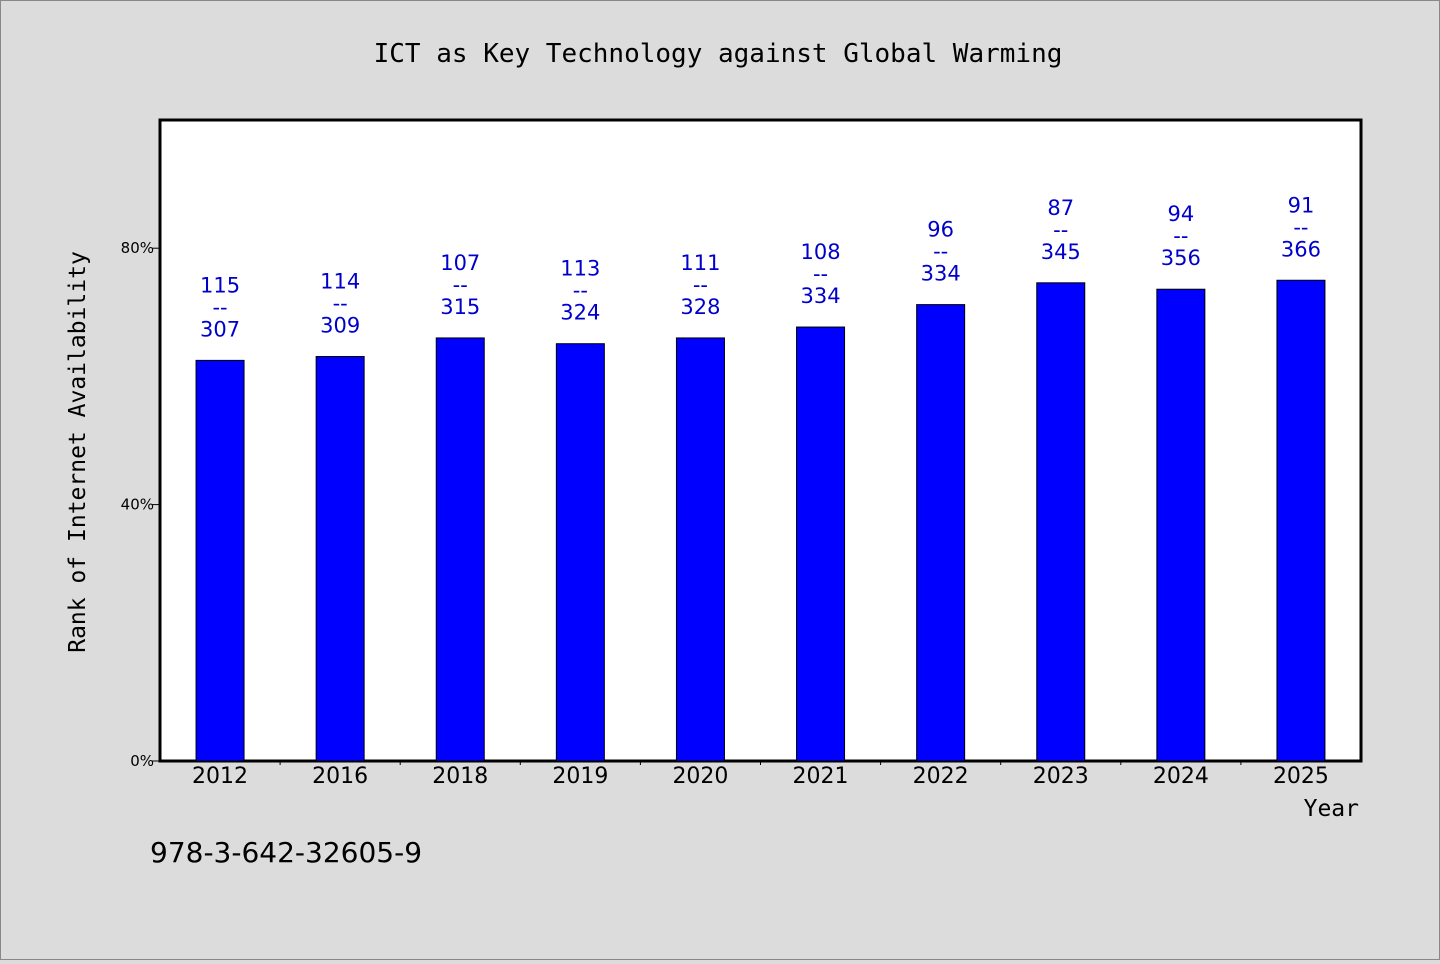  Describe the element at coordinates (1060, 208) in the screenshot. I see `bar-label-2023-rank: 87` at that location.